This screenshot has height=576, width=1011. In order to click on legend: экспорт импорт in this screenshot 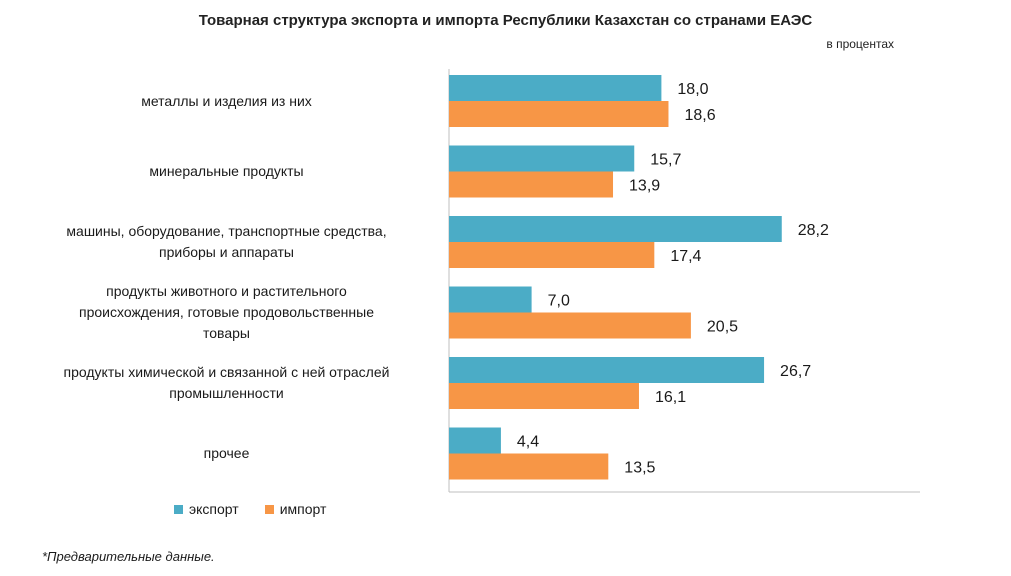, I will do `click(263, 509)`.